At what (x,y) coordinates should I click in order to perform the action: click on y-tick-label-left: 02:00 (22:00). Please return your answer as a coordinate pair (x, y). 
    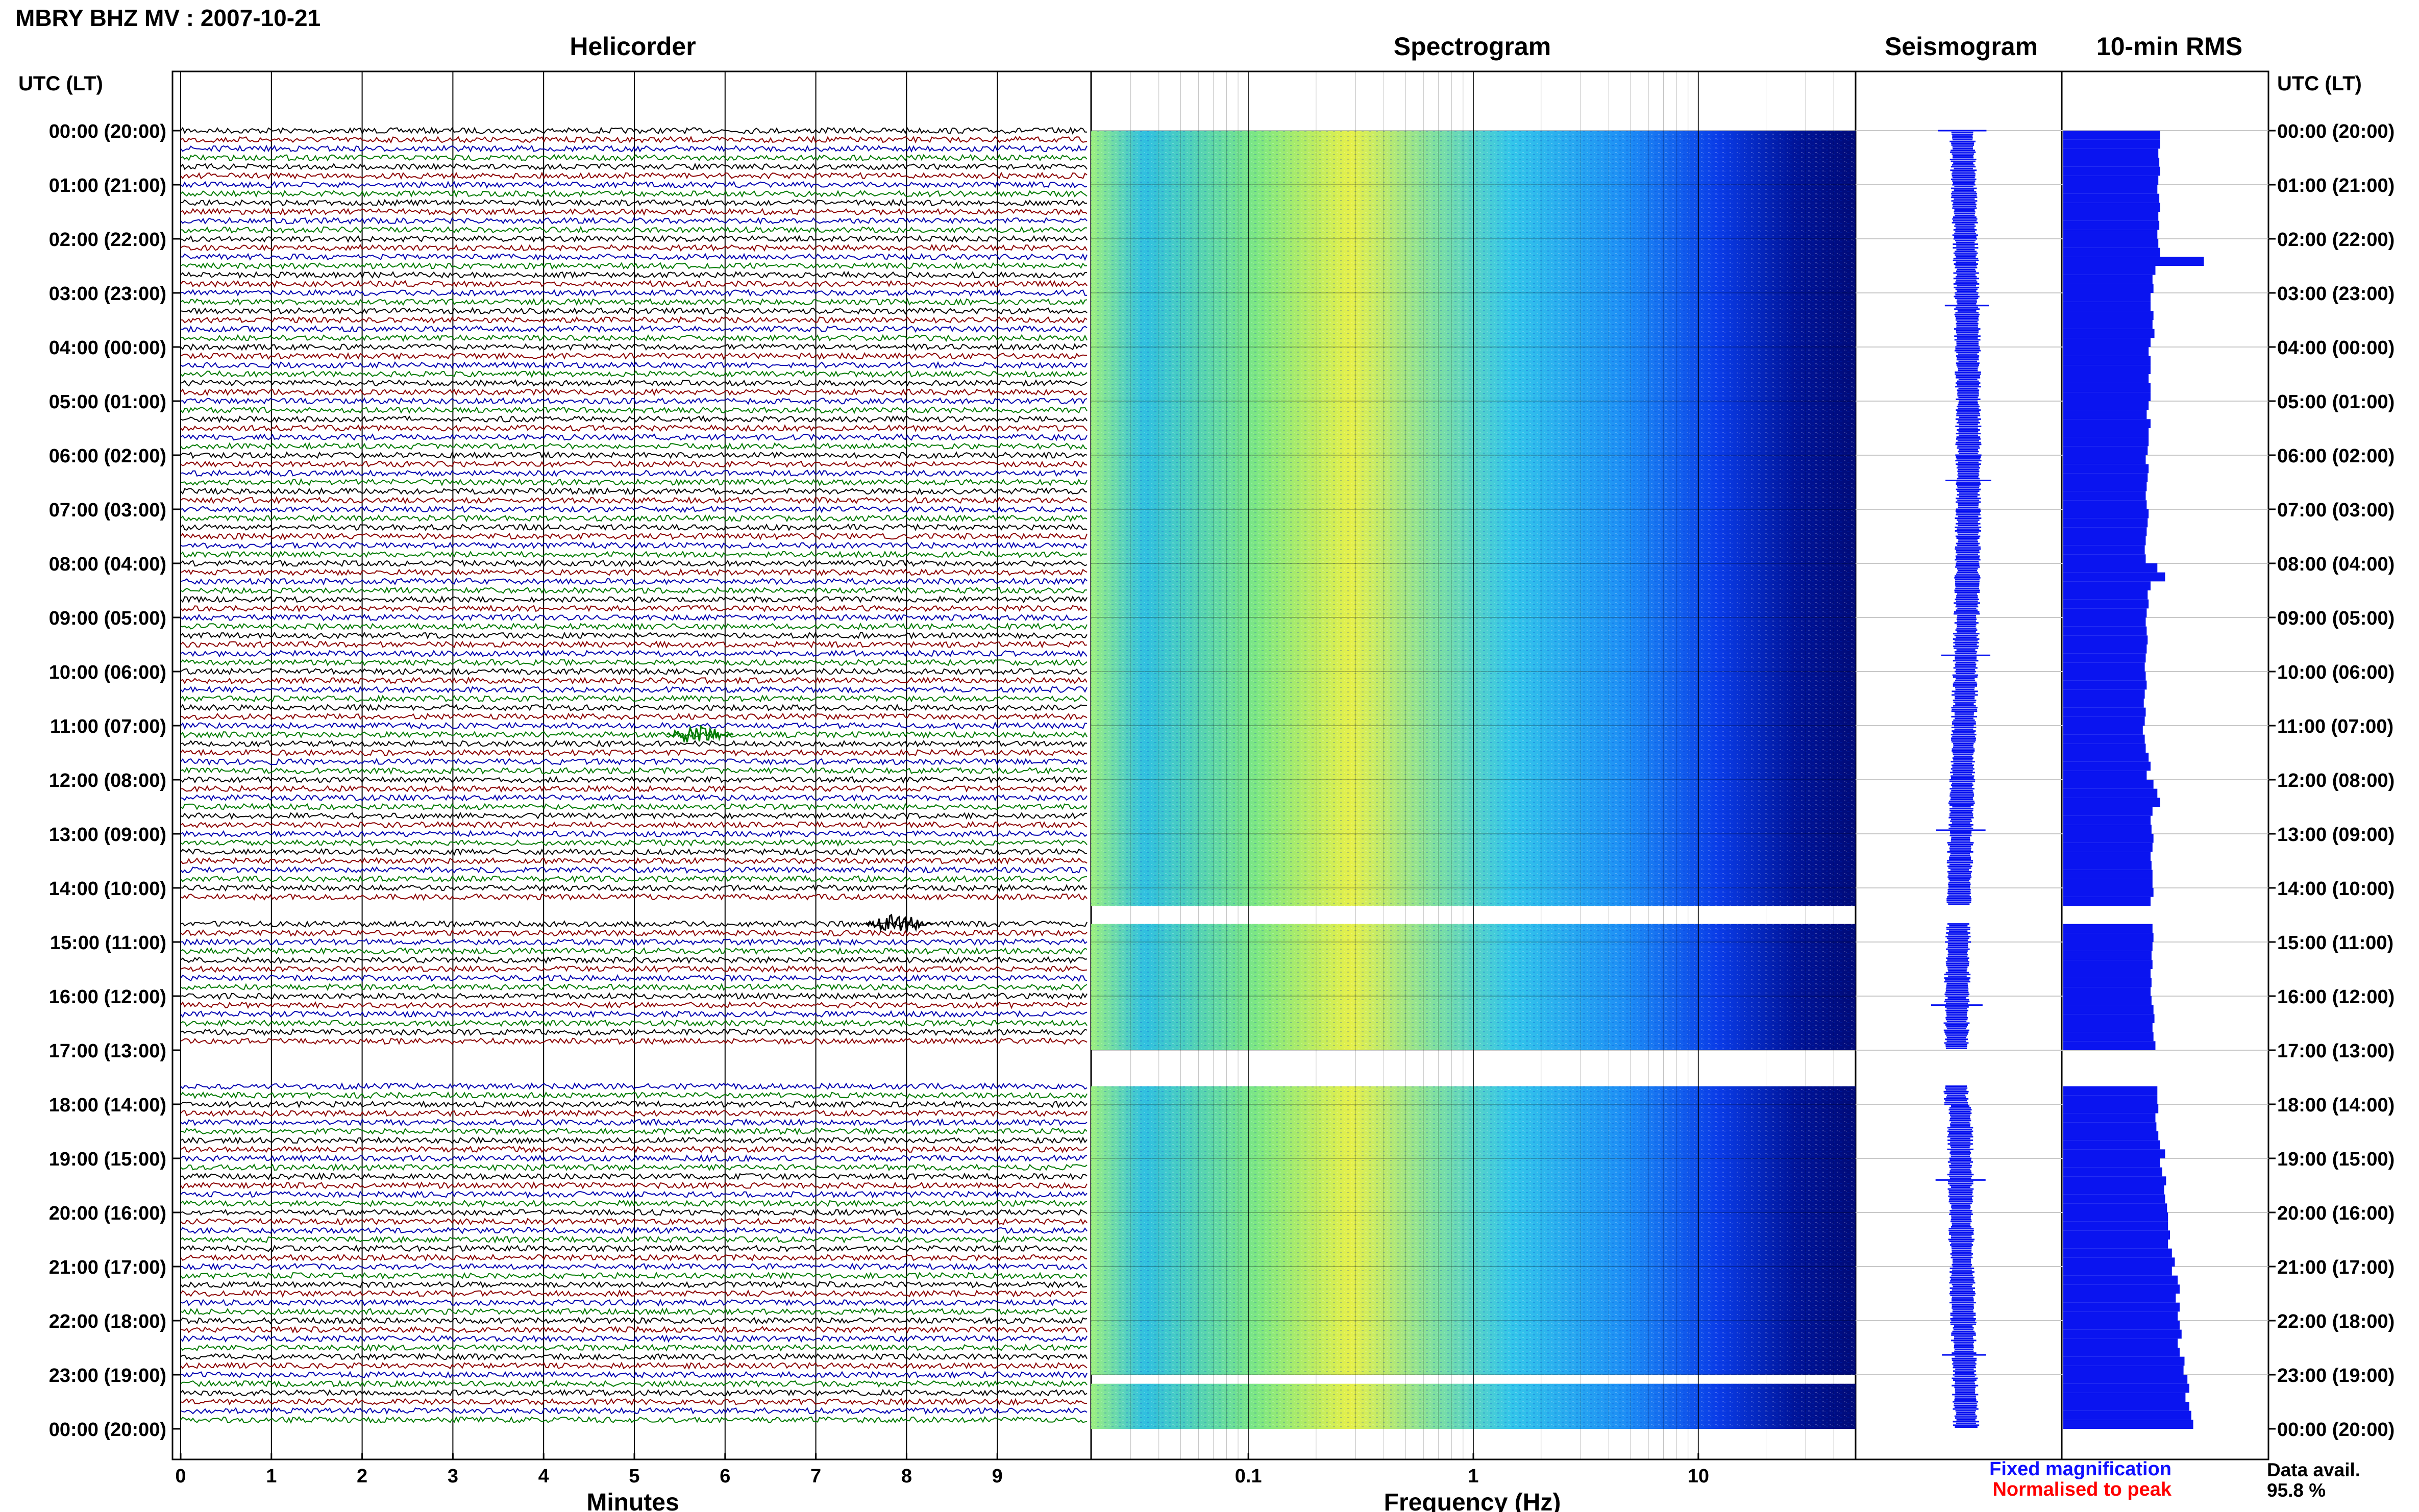
    Looking at the image, I should click on (107, 240).